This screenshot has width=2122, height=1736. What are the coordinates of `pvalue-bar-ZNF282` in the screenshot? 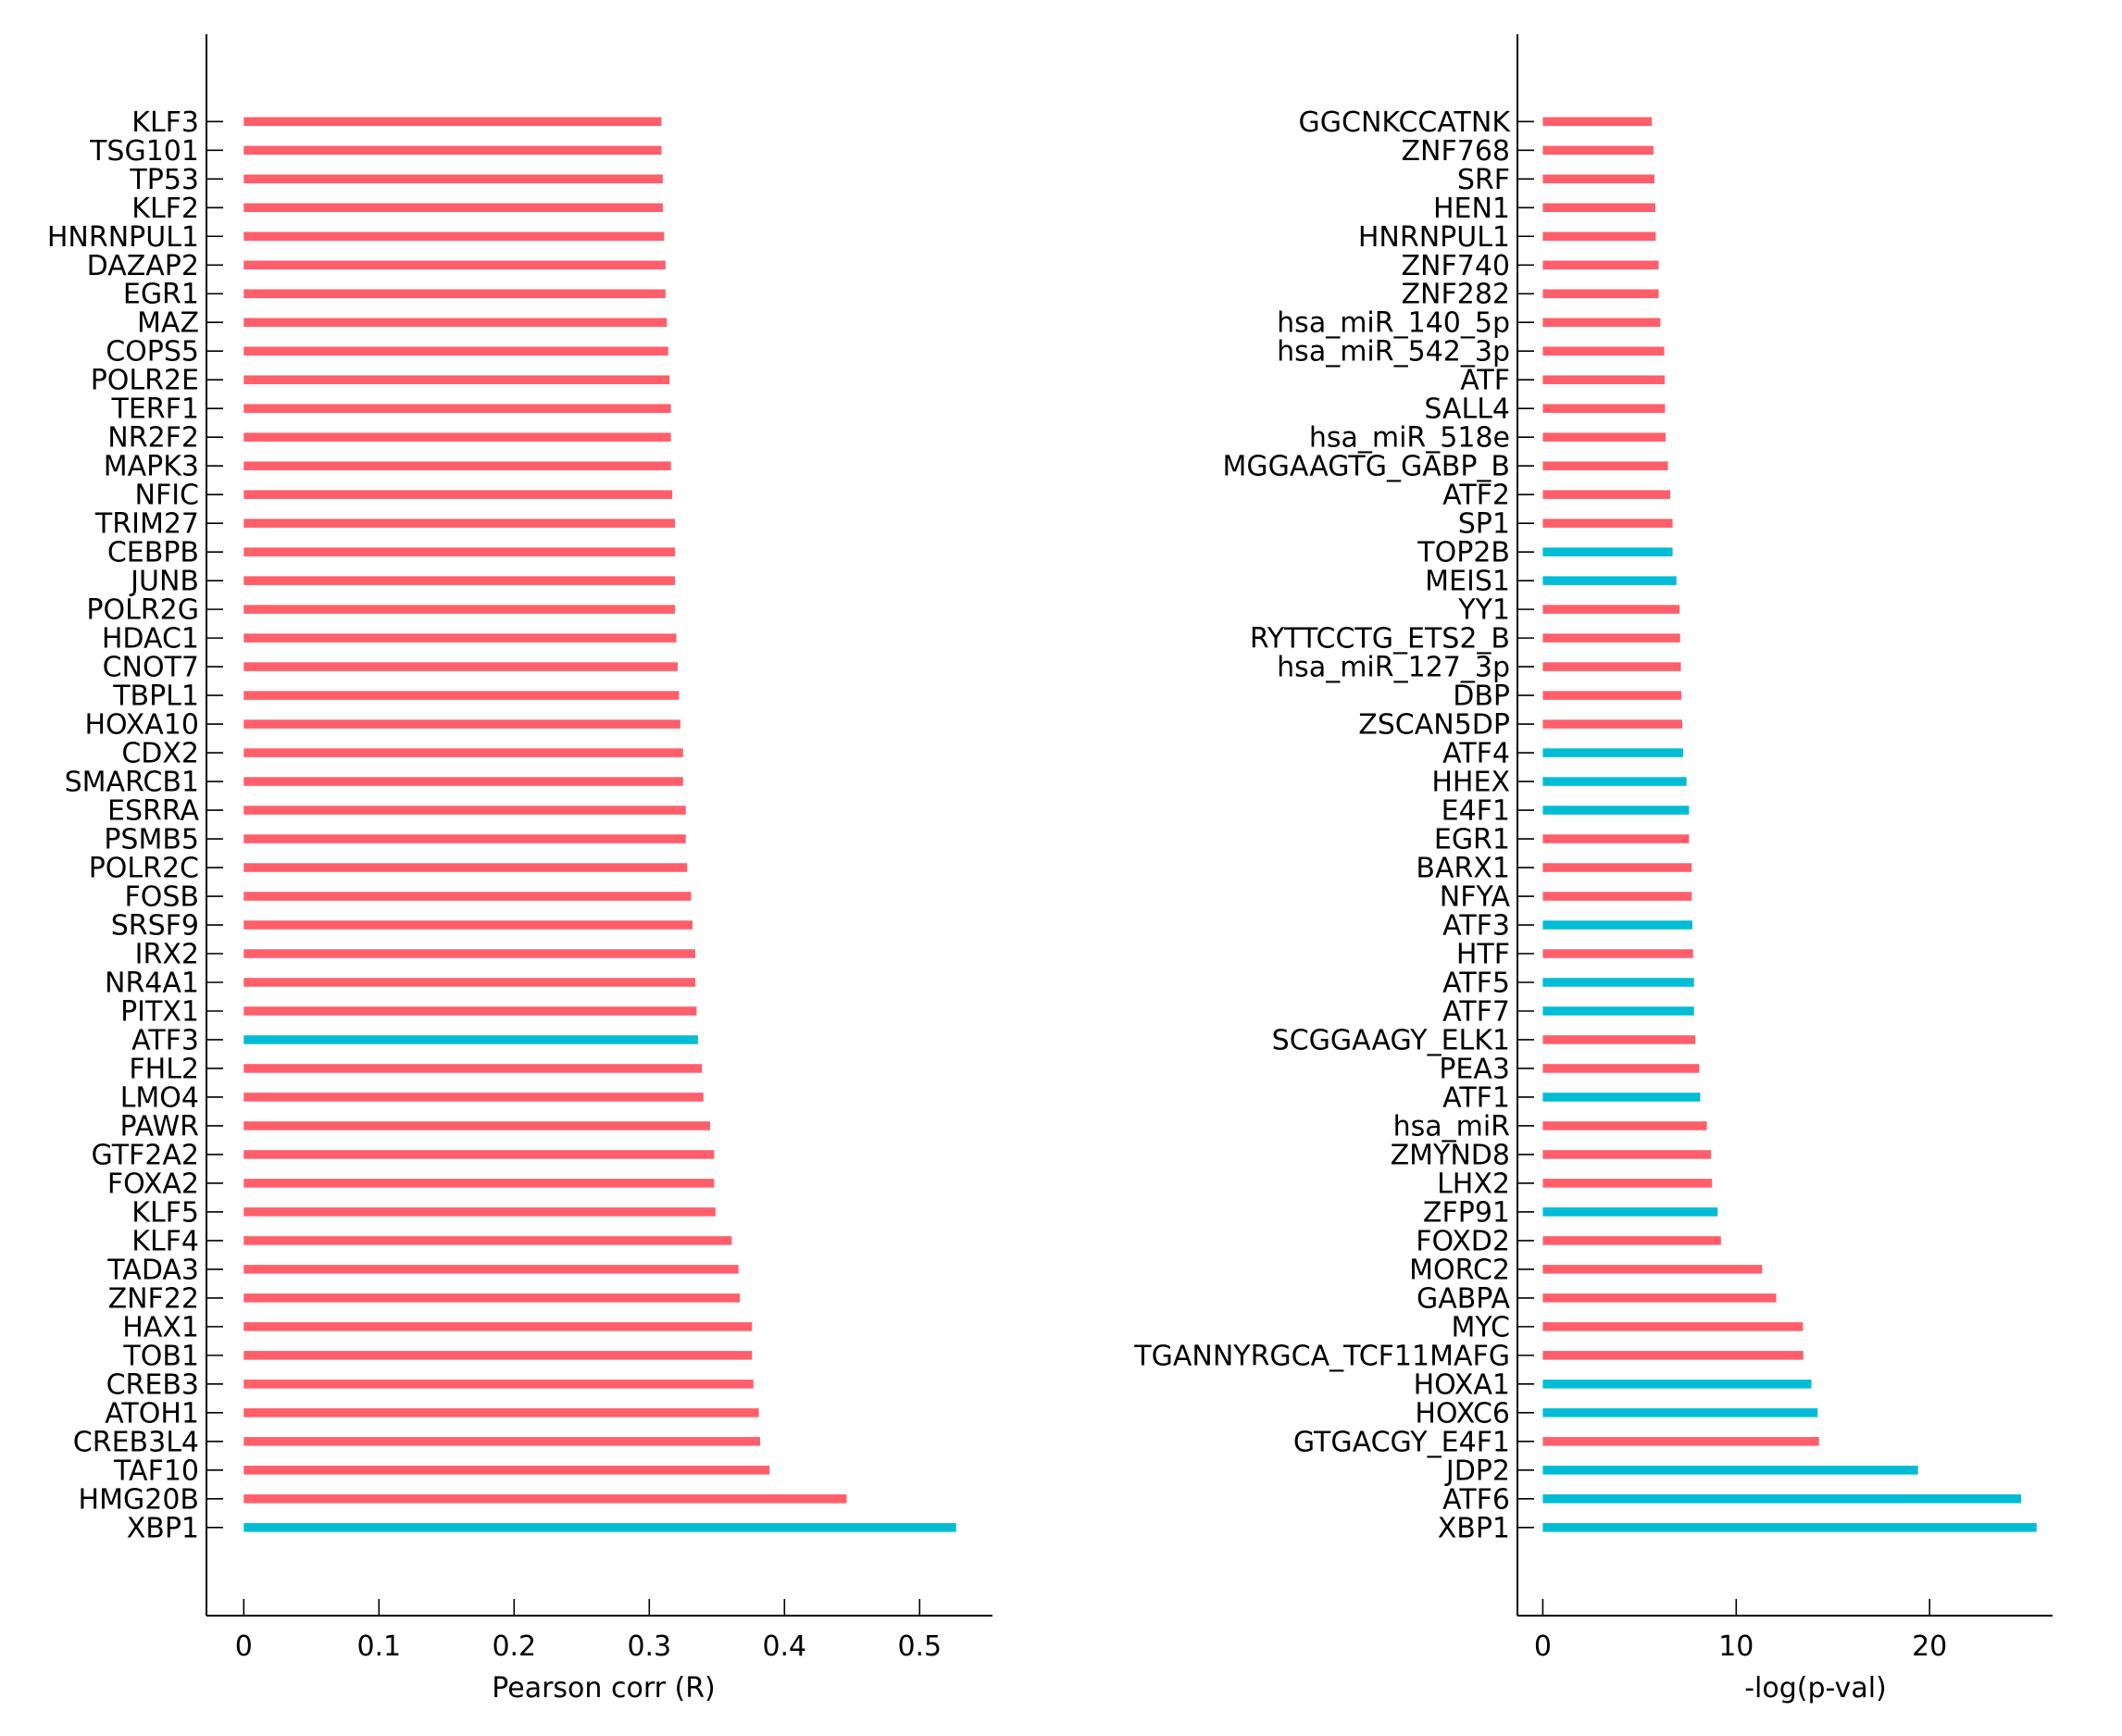 It's located at (1600, 293).